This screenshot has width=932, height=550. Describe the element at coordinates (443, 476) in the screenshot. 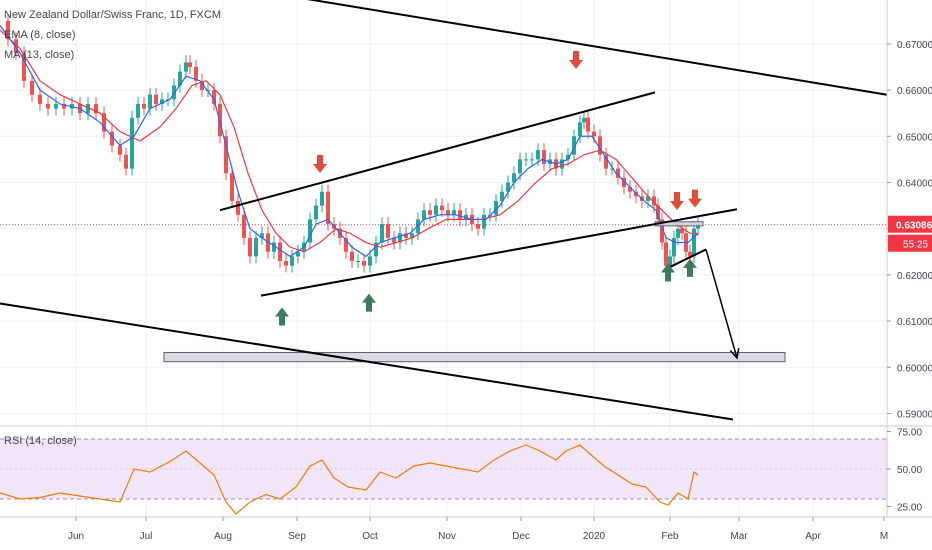

I see `rsi-panel` at that location.